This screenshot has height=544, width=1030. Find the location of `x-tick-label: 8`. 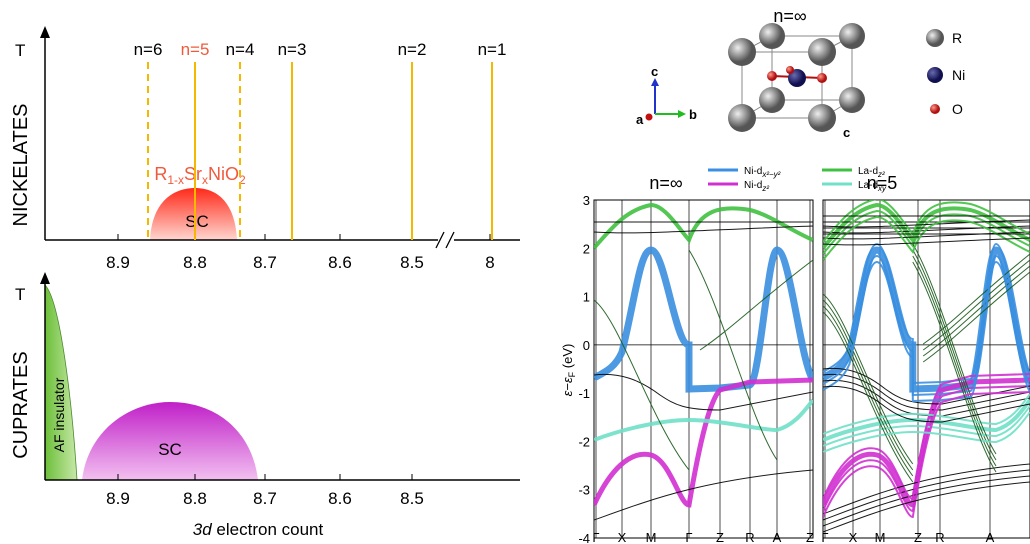

x-tick-label: 8 is located at coordinates (489, 262).